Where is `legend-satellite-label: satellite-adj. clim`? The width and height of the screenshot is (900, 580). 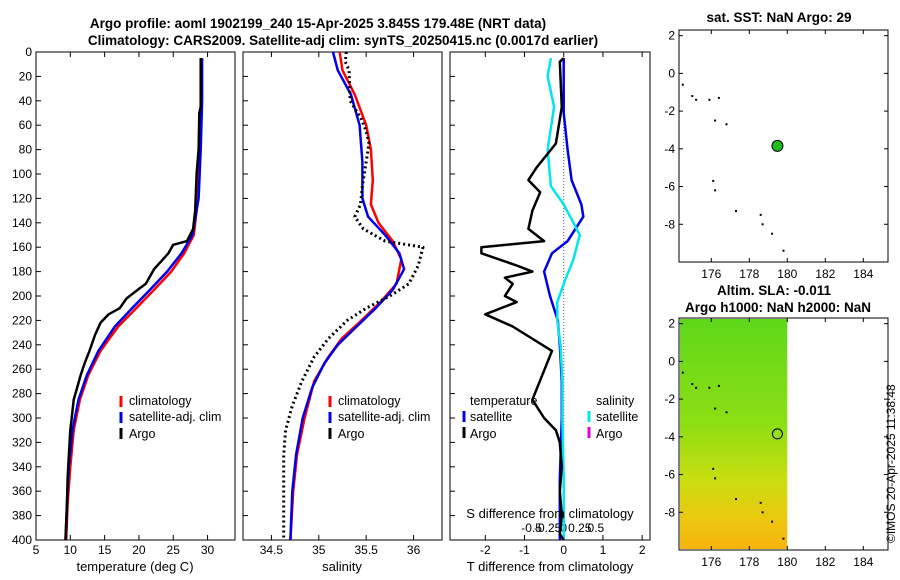 legend-satellite-label: satellite-adj. clim is located at coordinates (384, 417).